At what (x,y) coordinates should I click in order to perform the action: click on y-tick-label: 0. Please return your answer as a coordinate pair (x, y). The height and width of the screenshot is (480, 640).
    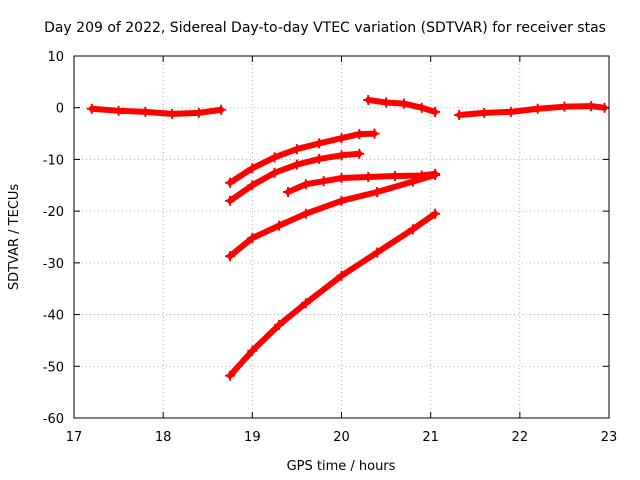
    Looking at the image, I should click on (60, 109).